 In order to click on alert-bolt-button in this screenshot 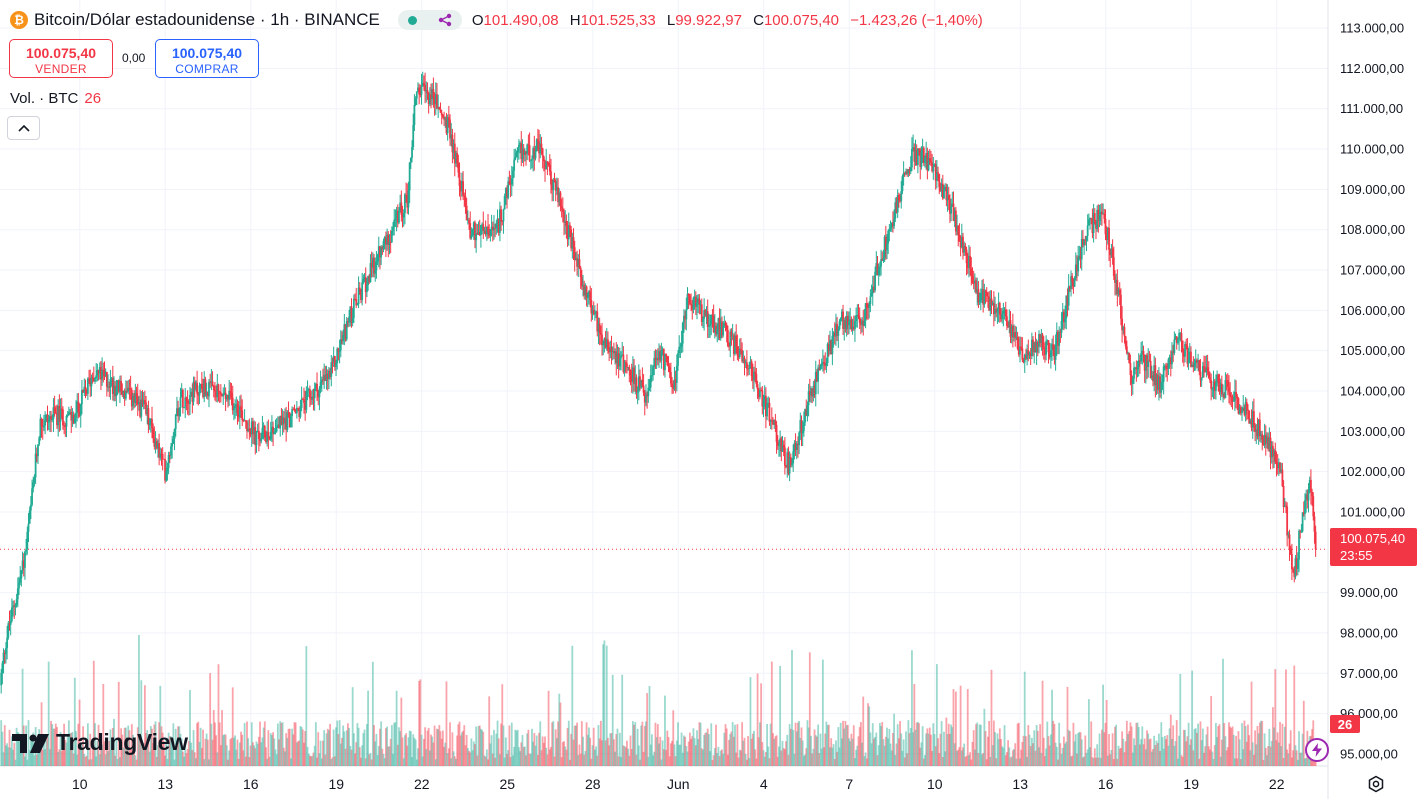, I will do `click(1317, 750)`.